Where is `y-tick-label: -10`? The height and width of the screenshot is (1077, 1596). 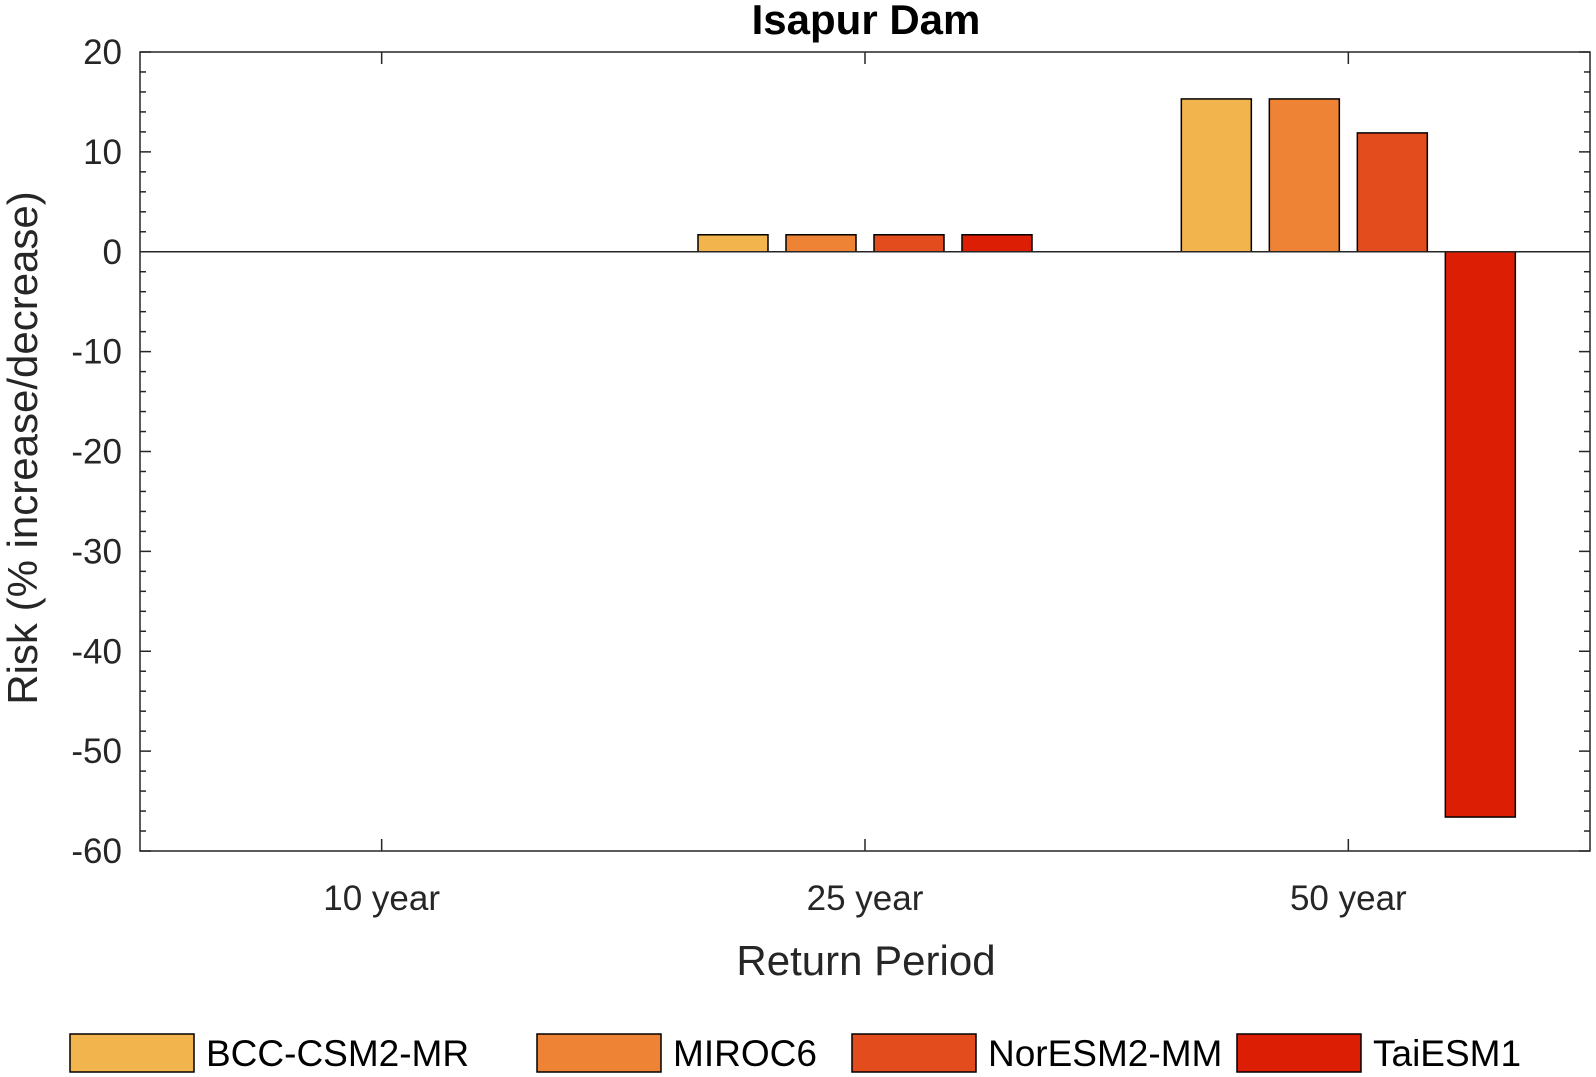 y-tick-label: -10 is located at coordinates (96, 352).